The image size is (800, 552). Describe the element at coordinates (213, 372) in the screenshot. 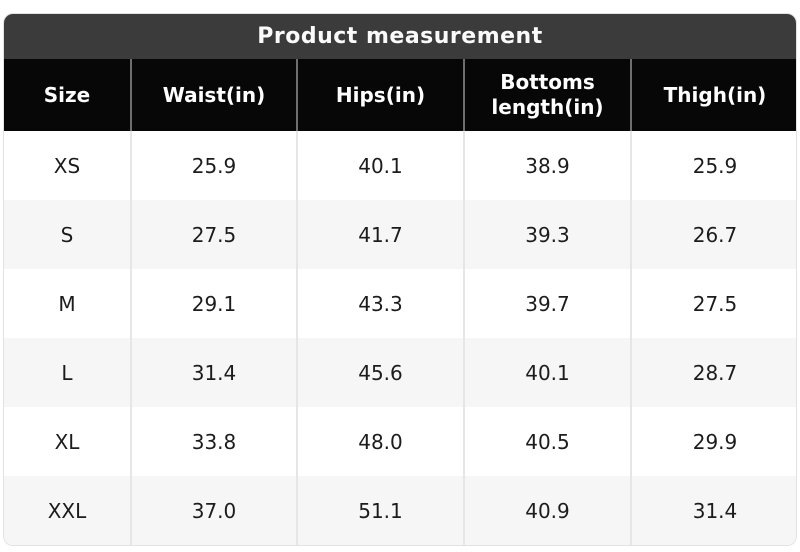

I see `cell-waist: 31.4` at that location.